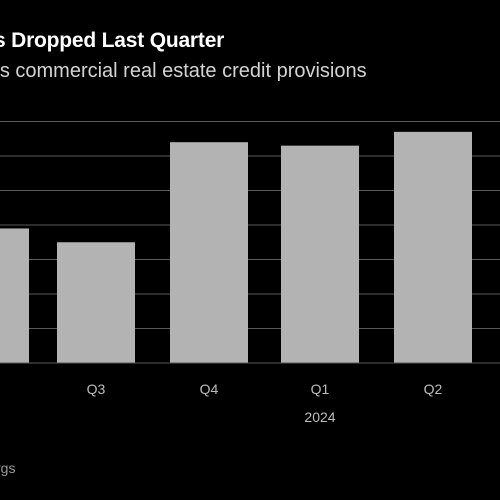 The image size is (500, 500). I want to click on bar-q1, so click(320, 254).